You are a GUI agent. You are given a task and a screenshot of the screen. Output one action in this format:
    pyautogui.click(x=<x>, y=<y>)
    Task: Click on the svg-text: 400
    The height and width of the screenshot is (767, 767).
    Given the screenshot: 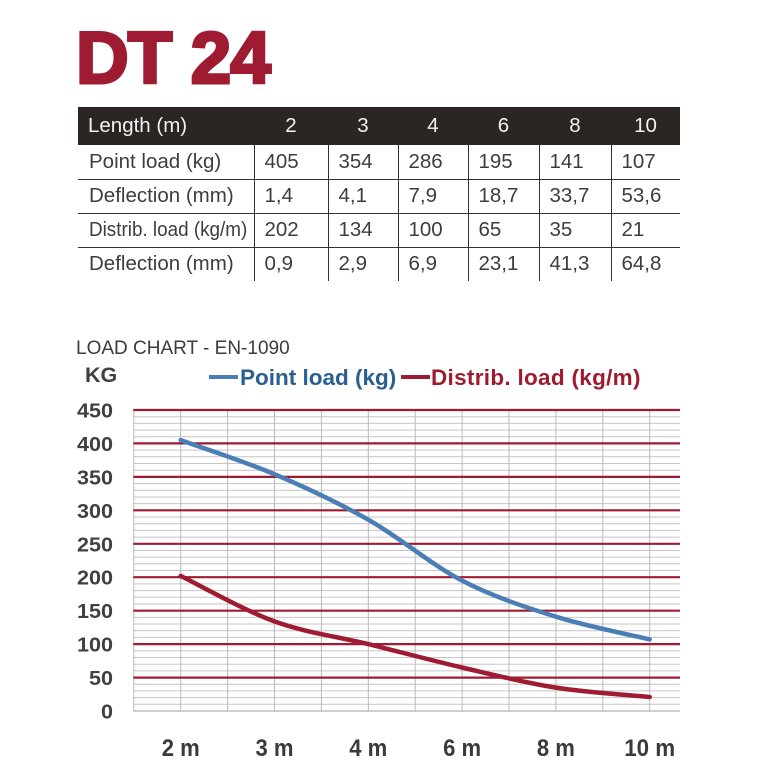 What is the action you would take?
    pyautogui.click(x=95, y=444)
    